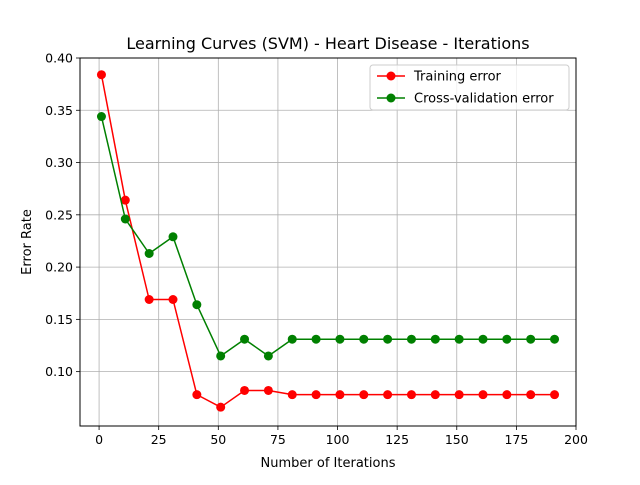 This screenshot has height=485, width=640. I want to click on x-tick-label: 75, so click(278, 439).